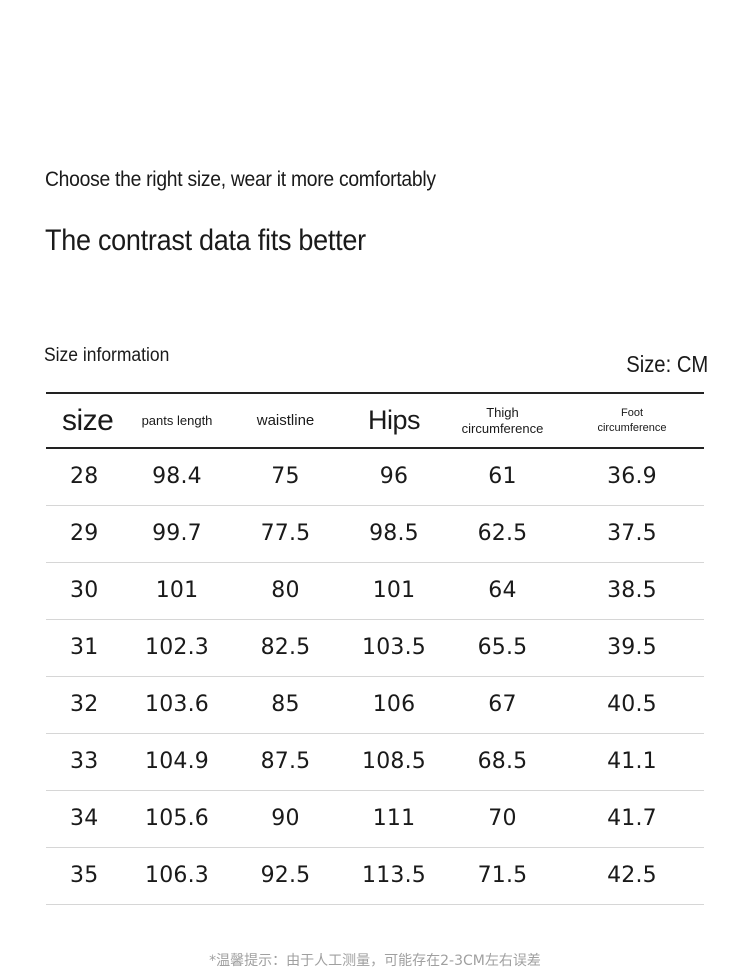  I want to click on header-waistline: waistline, so click(285, 420).